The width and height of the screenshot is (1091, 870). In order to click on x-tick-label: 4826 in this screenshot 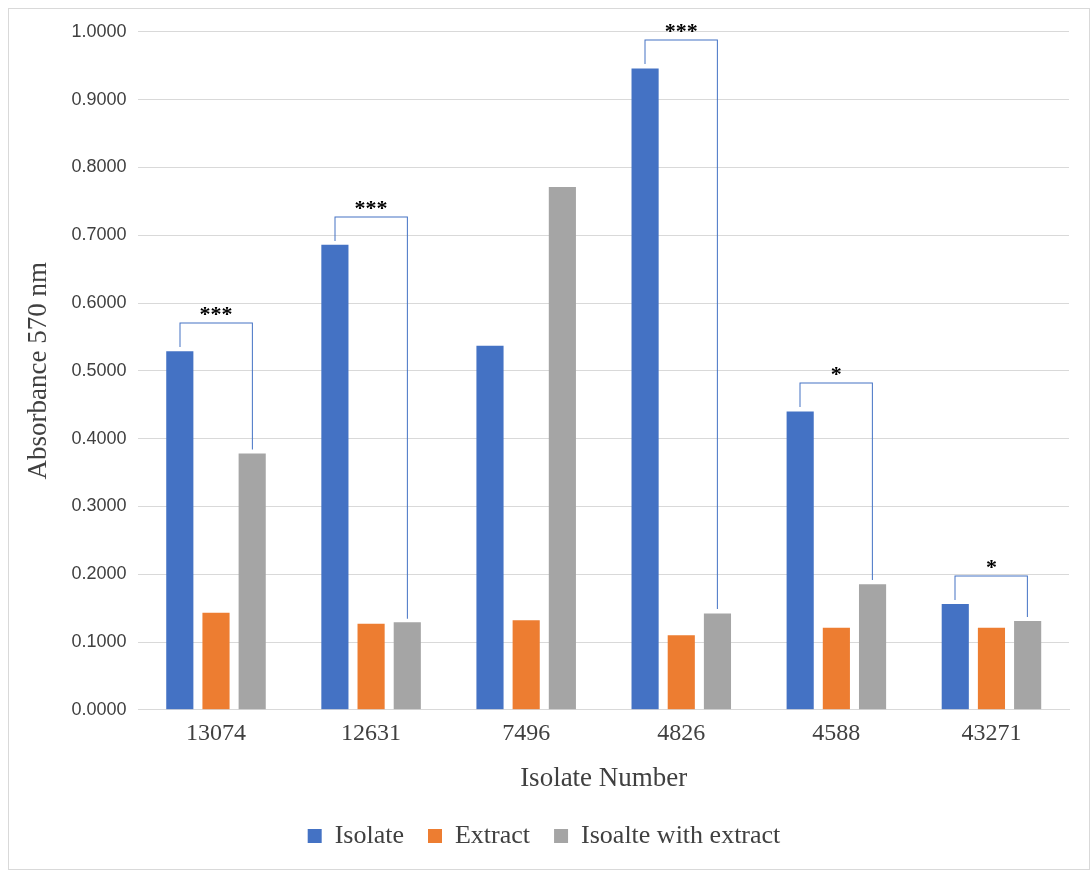, I will do `click(681, 732)`.